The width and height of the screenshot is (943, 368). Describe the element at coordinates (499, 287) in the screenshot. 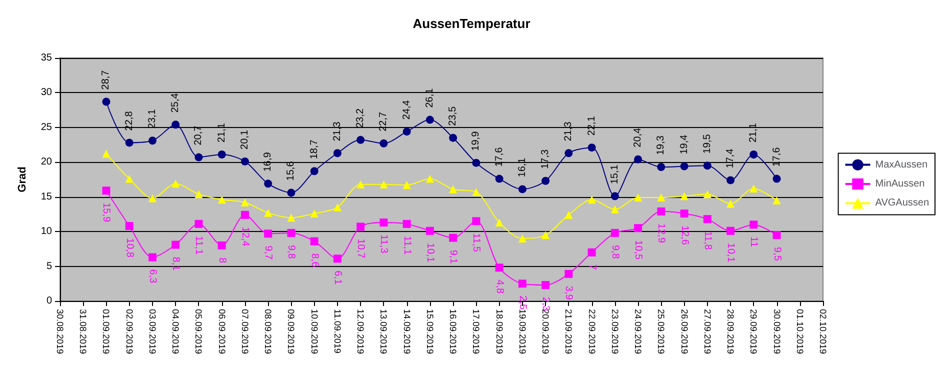

I see `data-label: 4,8` at that location.